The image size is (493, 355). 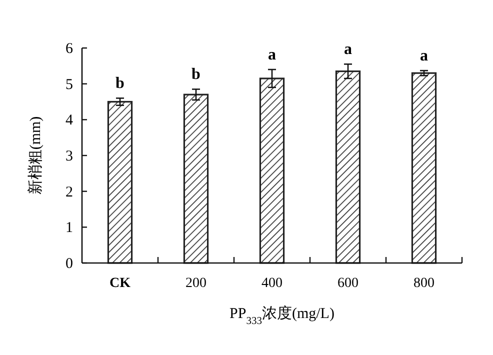 What do you see at coordinates (424, 283) in the screenshot?
I see `x-tick-label: 800` at bounding box center [424, 283].